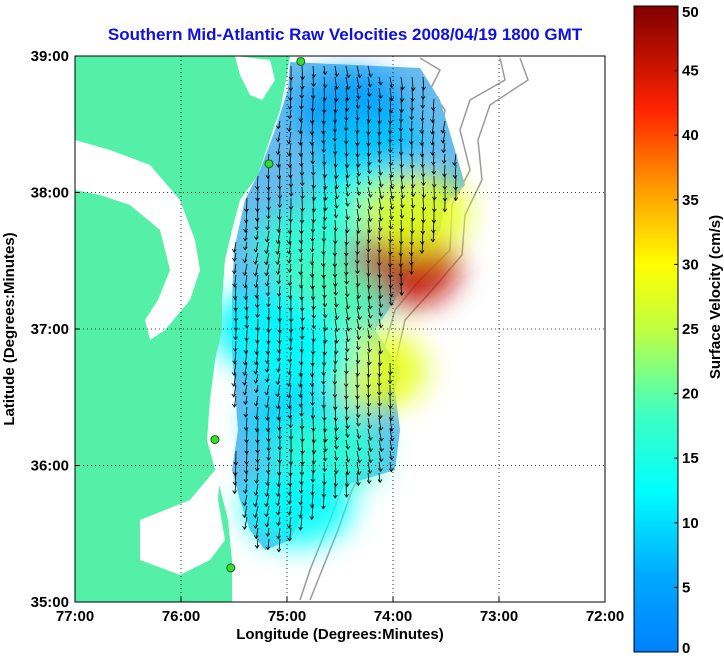 The width and height of the screenshot is (724, 659). Describe the element at coordinates (690, 200) in the screenshot. I see `colorbar-tick-label-7: 35` at that location.